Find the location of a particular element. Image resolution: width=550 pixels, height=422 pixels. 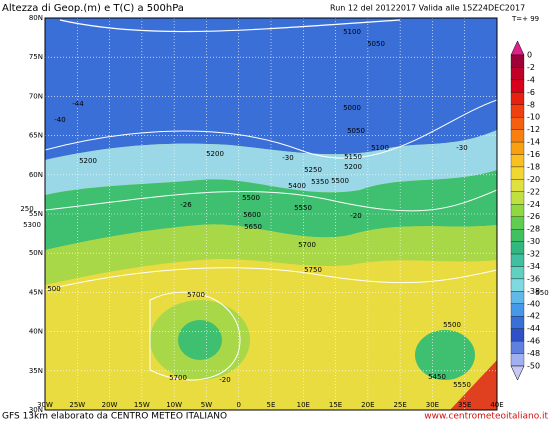

lon-label: 30E is located at coordinates (432, 405).